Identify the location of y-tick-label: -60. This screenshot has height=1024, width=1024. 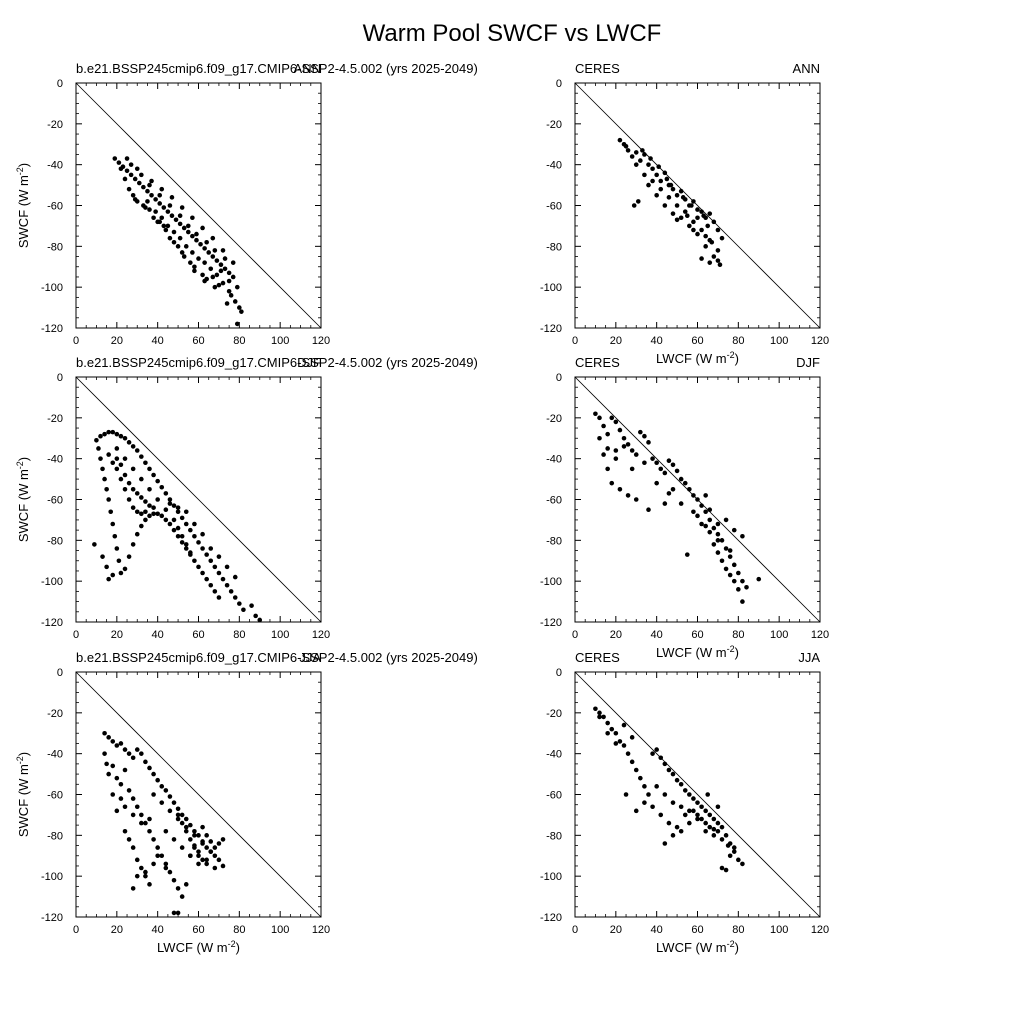
(55, 501).